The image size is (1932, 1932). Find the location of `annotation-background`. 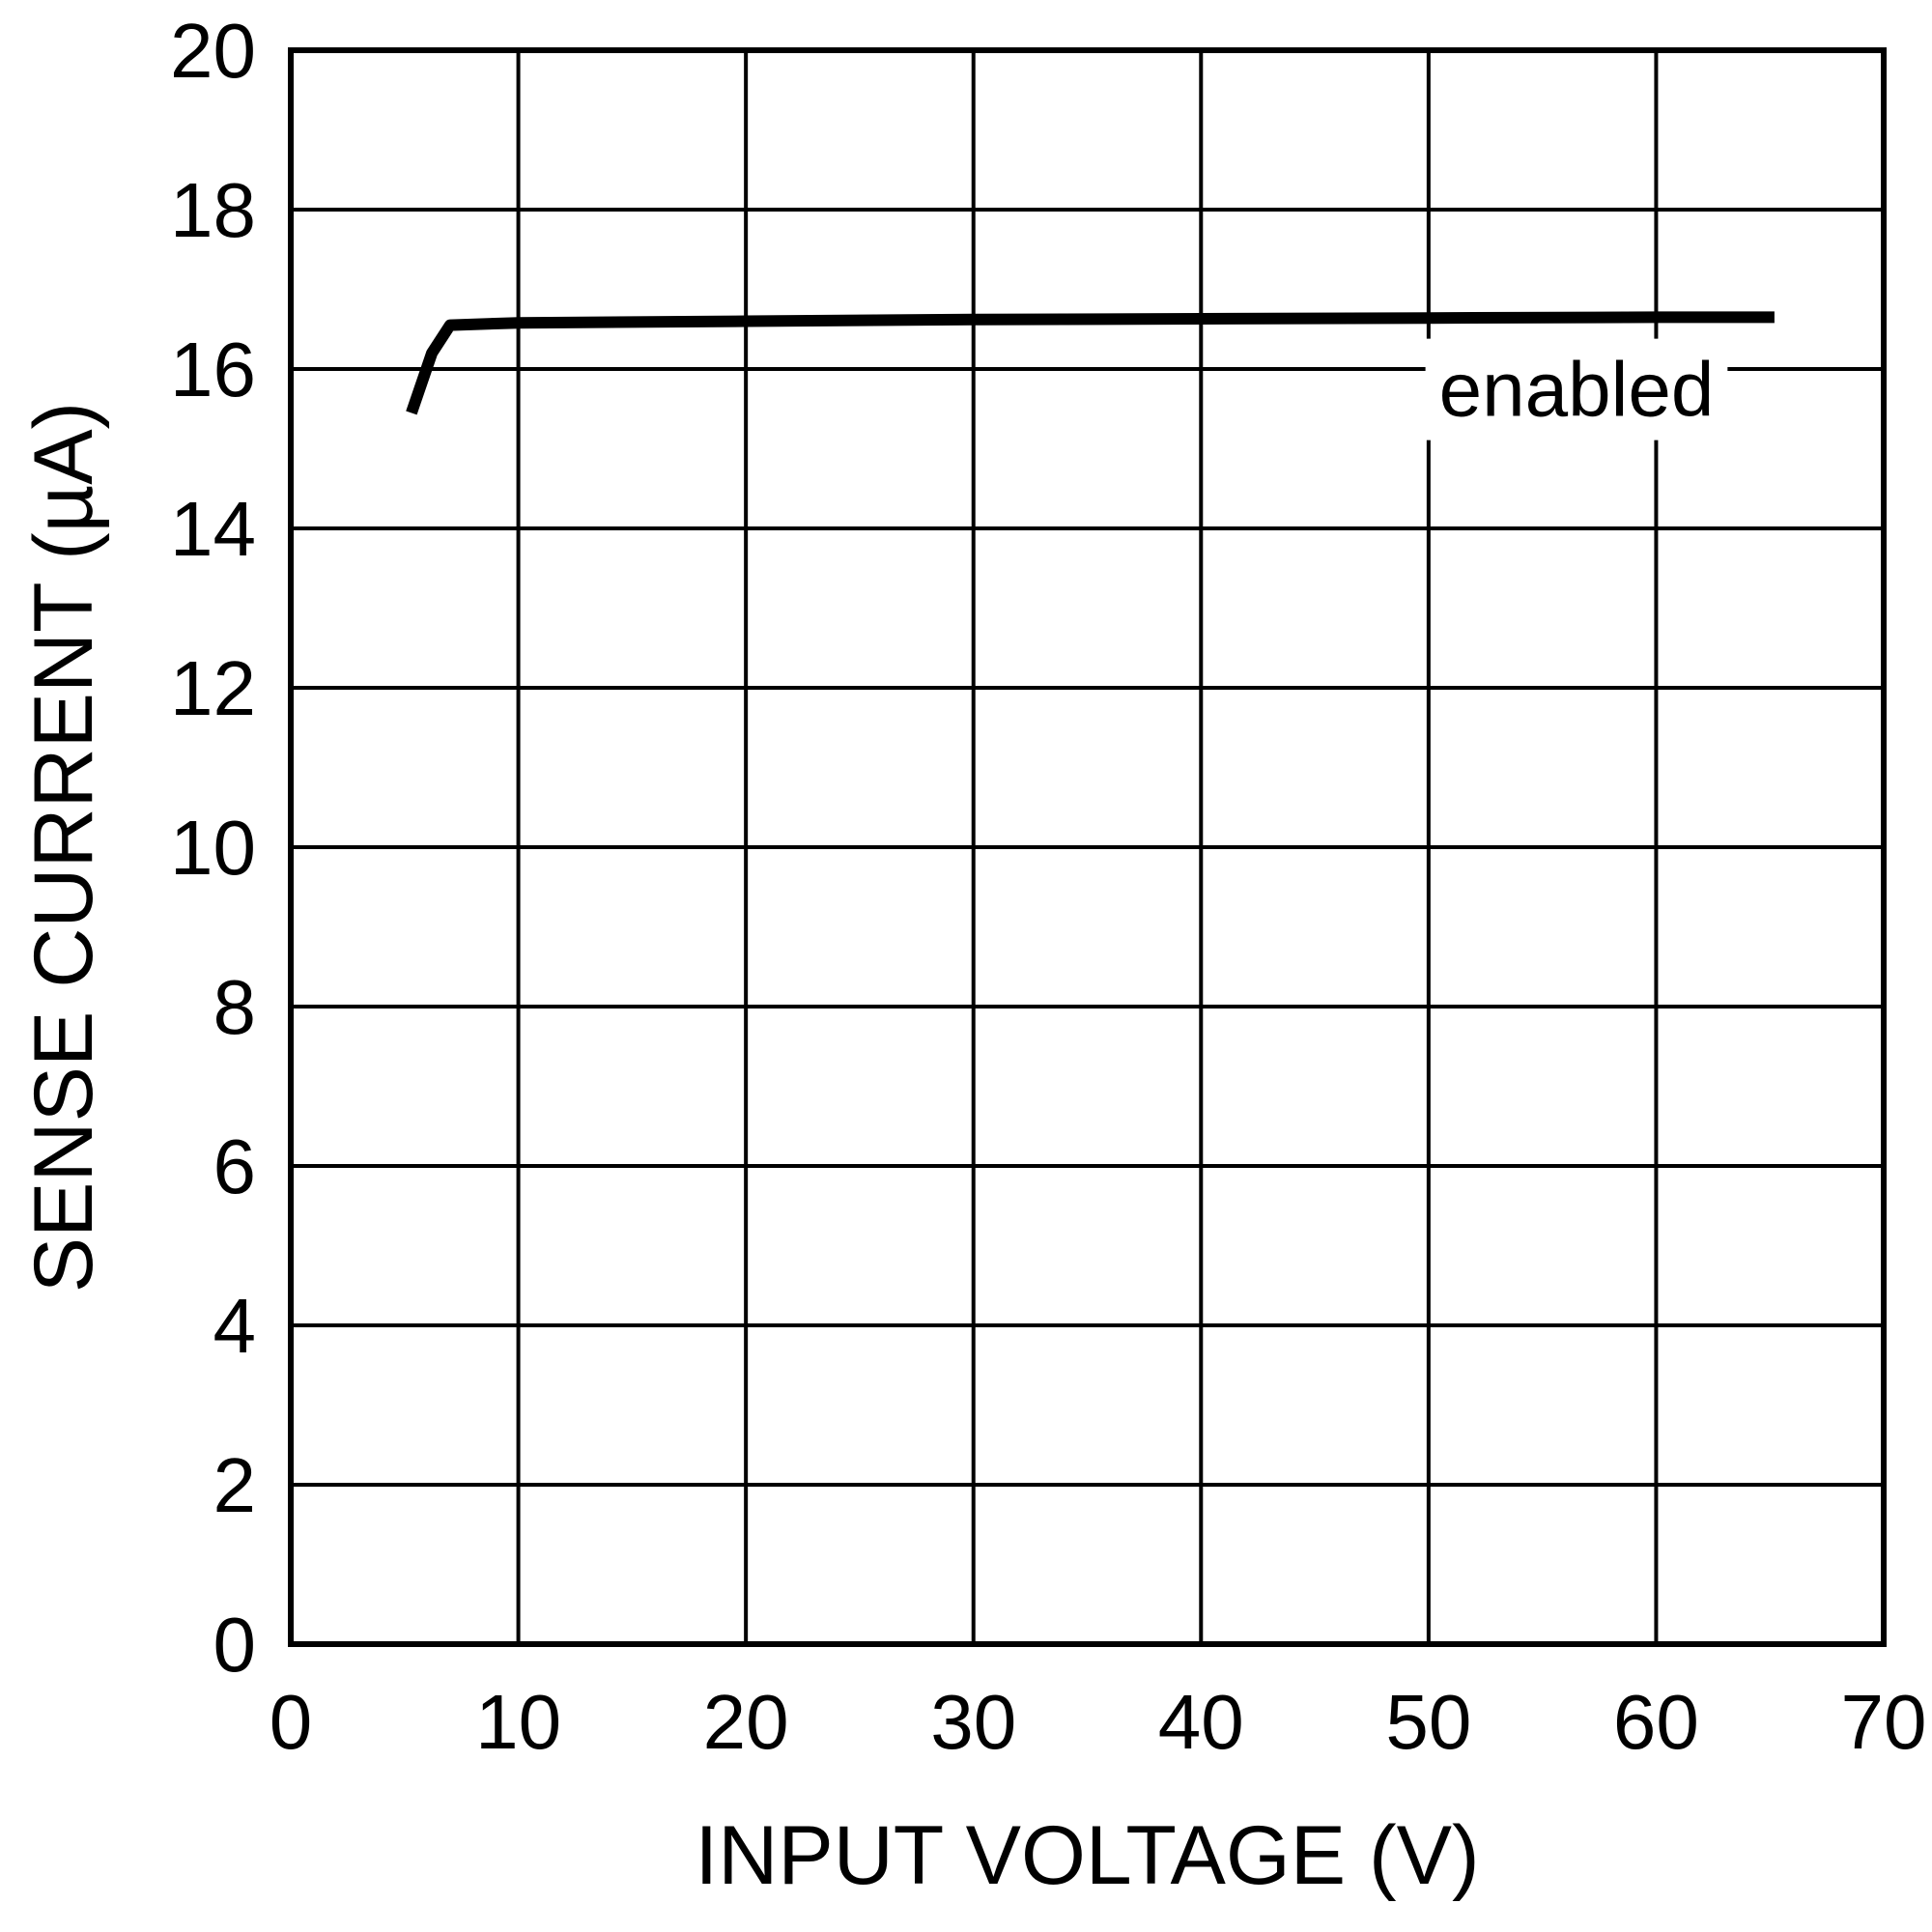

annotation-background is located at coordinates (1576, 389).